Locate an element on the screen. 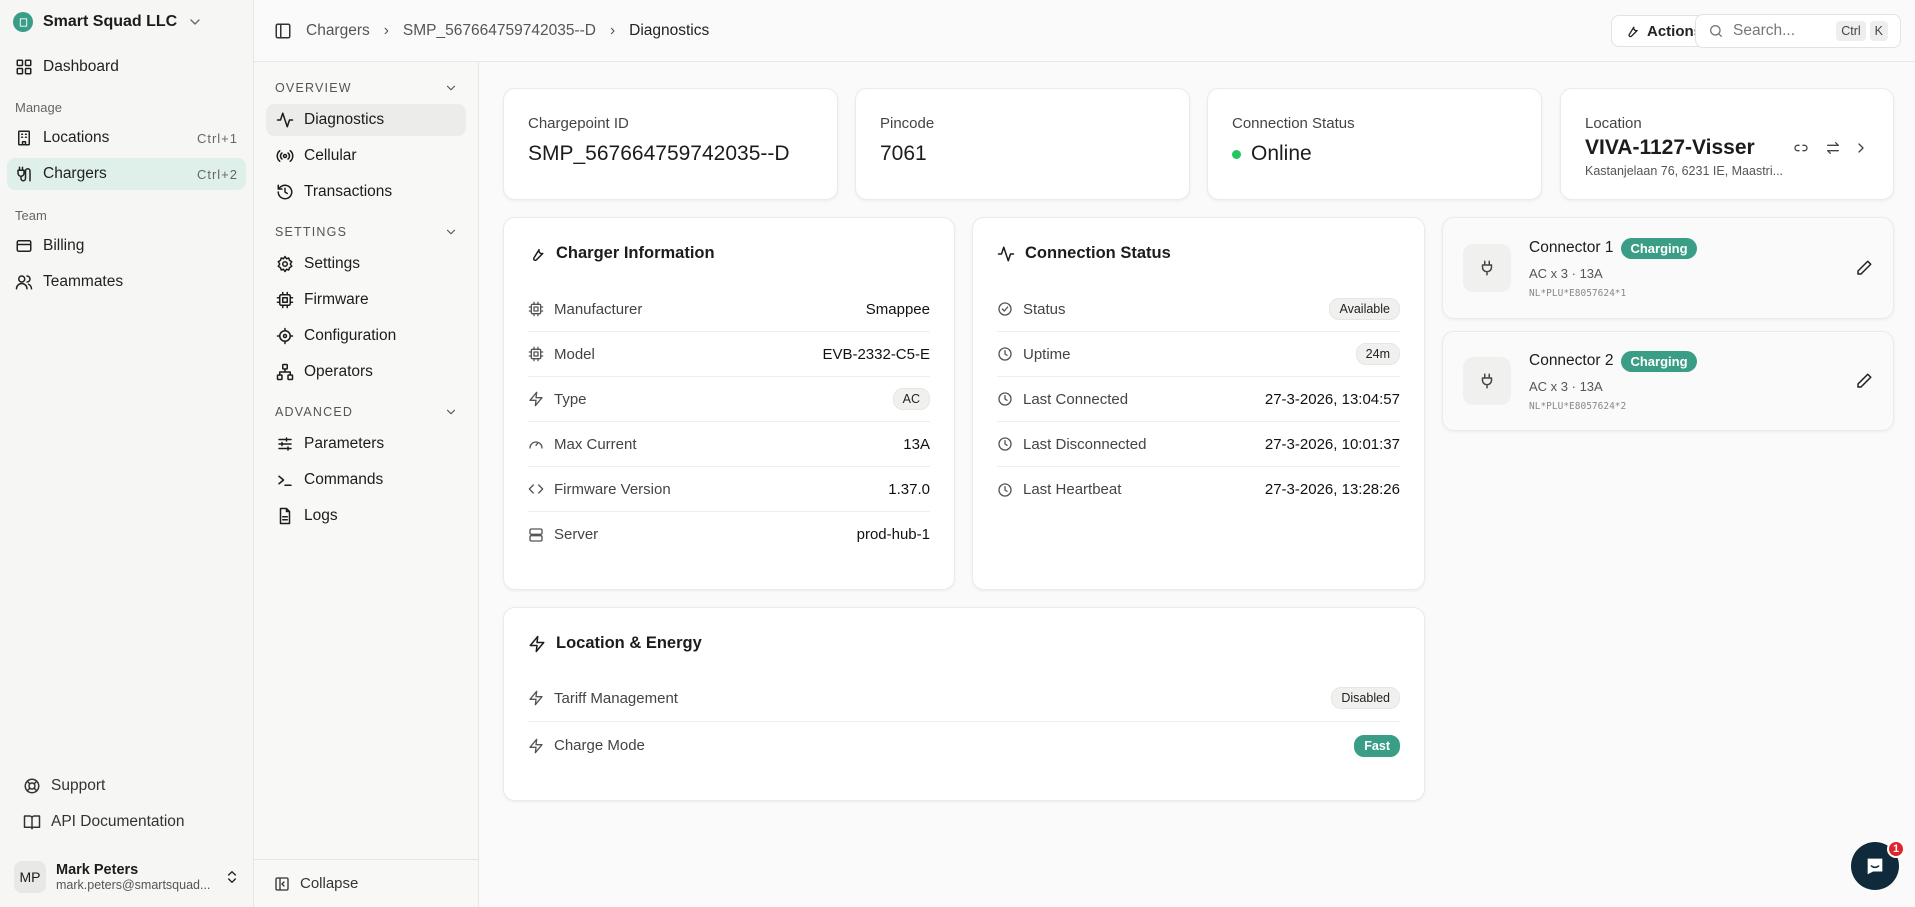 This screenshot has height=907, width=1915. subnav-settings: Settings is located at coordinates (366, 264).